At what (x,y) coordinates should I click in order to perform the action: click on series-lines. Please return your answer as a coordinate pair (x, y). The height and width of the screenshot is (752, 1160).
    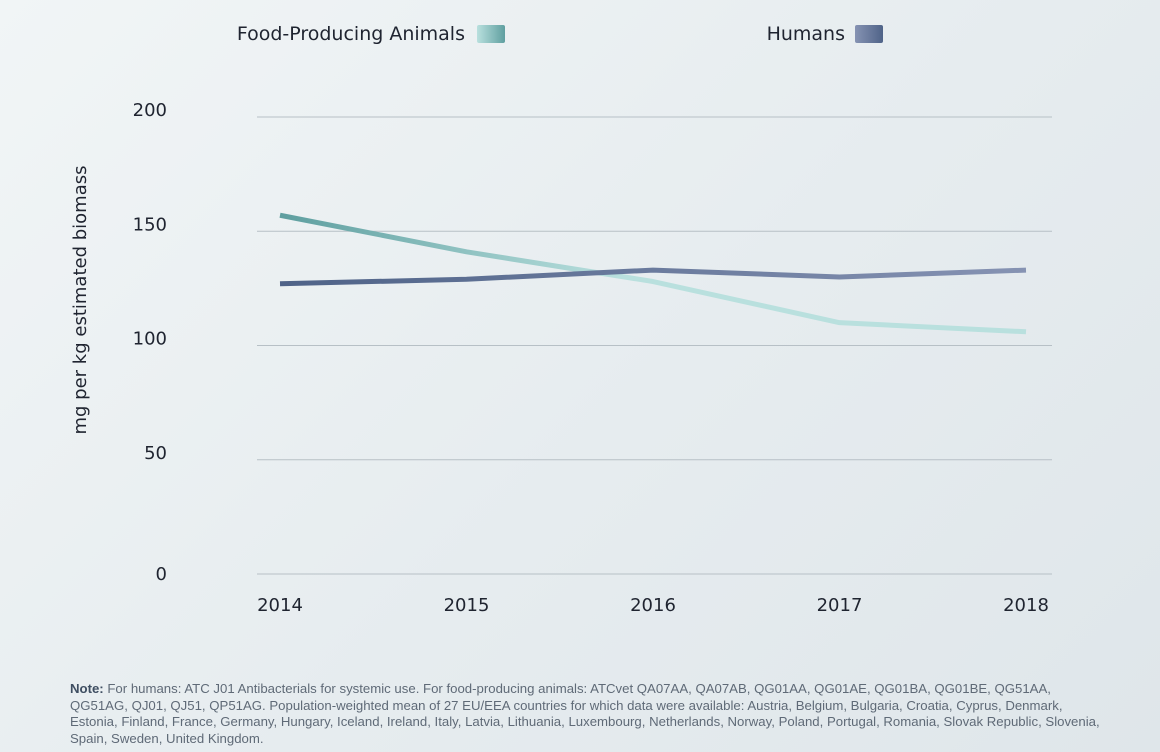
    Looking at the image, I should click on (653, 273).